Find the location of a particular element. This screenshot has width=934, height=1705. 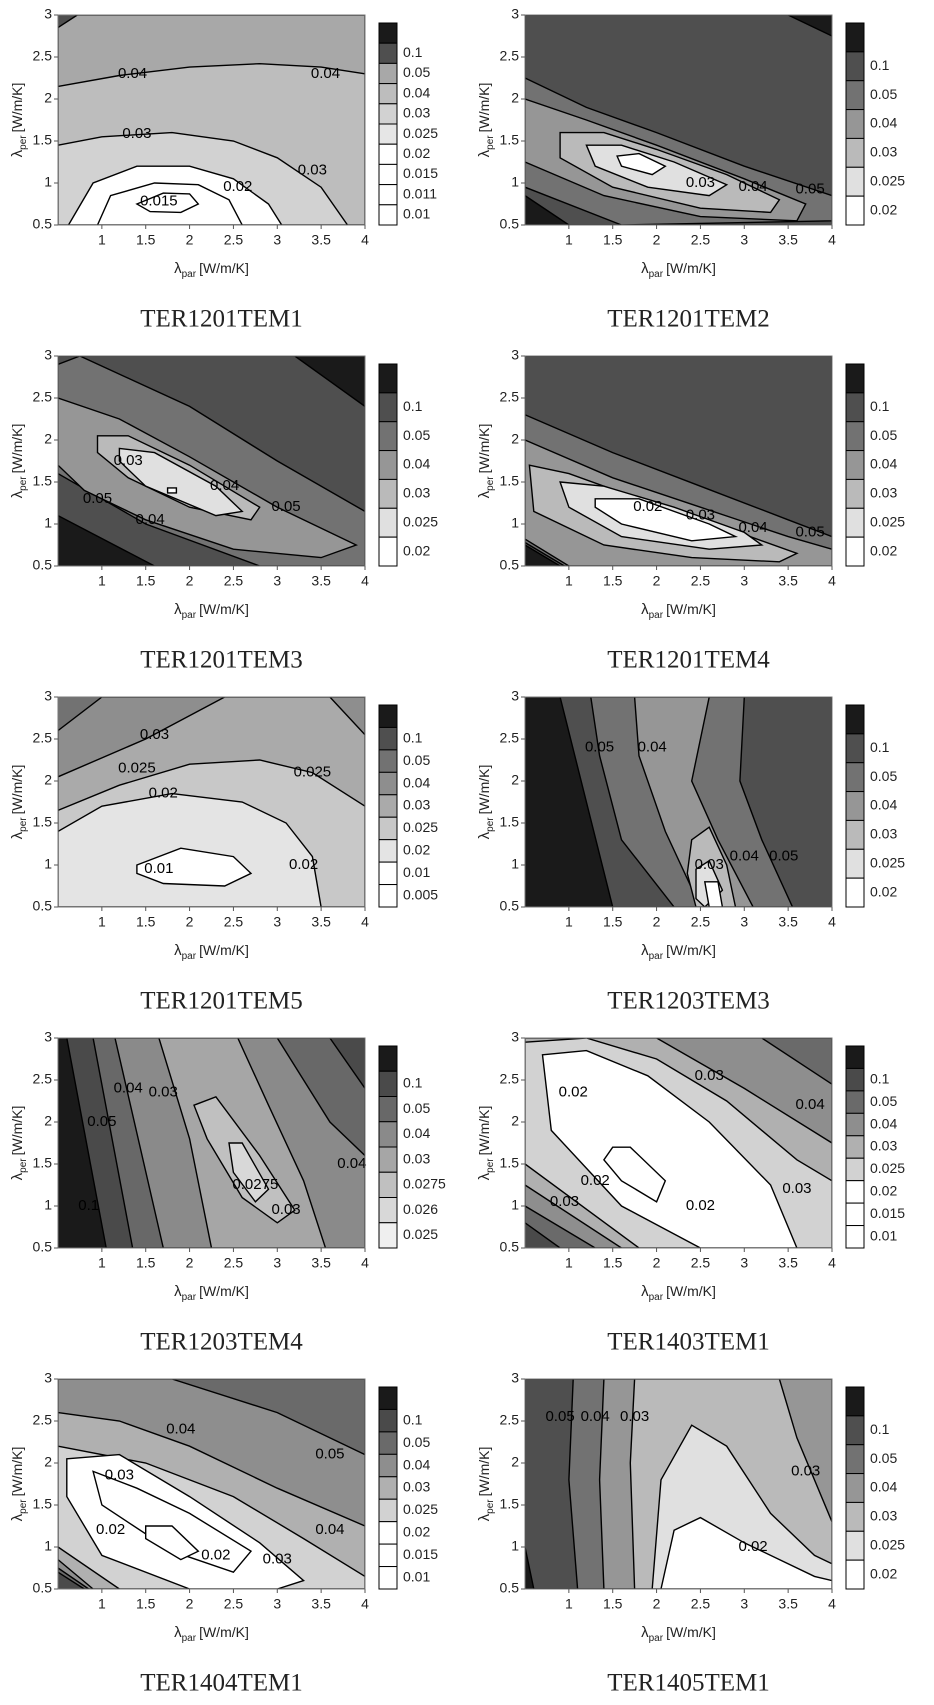

y-tick-label: 0.5 is located at coordinates (510, 1588).